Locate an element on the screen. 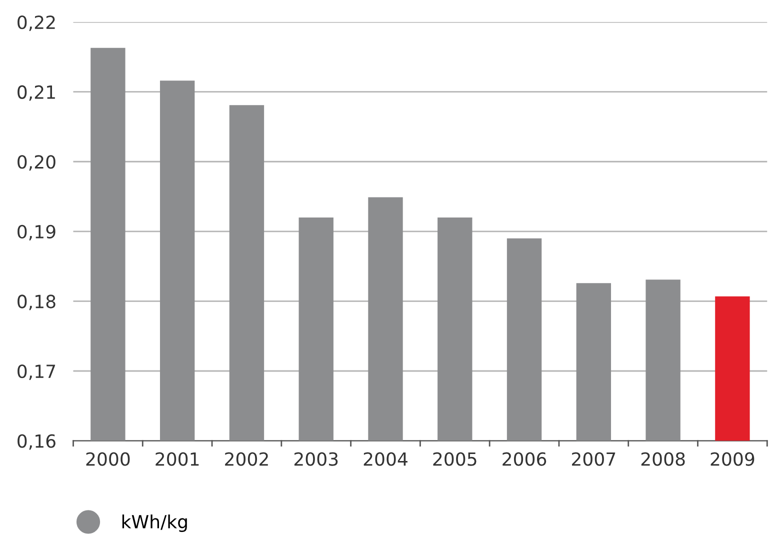 The image size is (771, 551). x-tick-label: 2009 is located at coordinates (732, 459).